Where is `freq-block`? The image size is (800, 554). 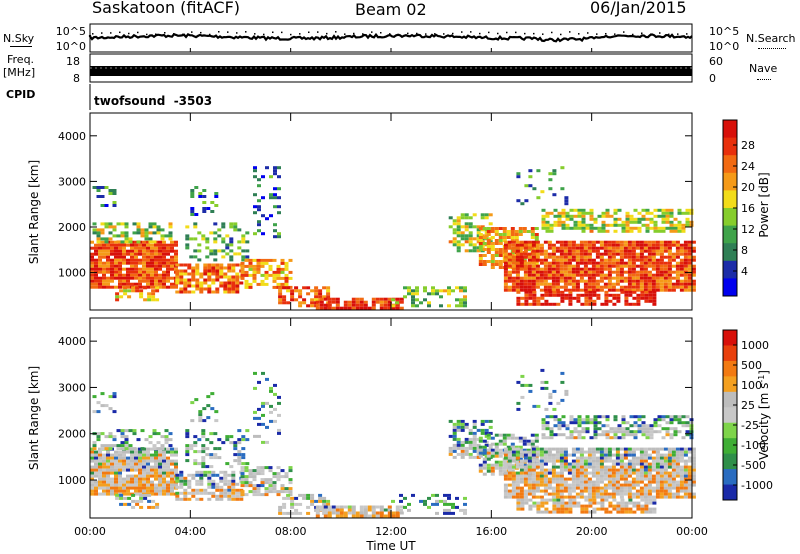
freq-block is located at coordinates (391, 71).